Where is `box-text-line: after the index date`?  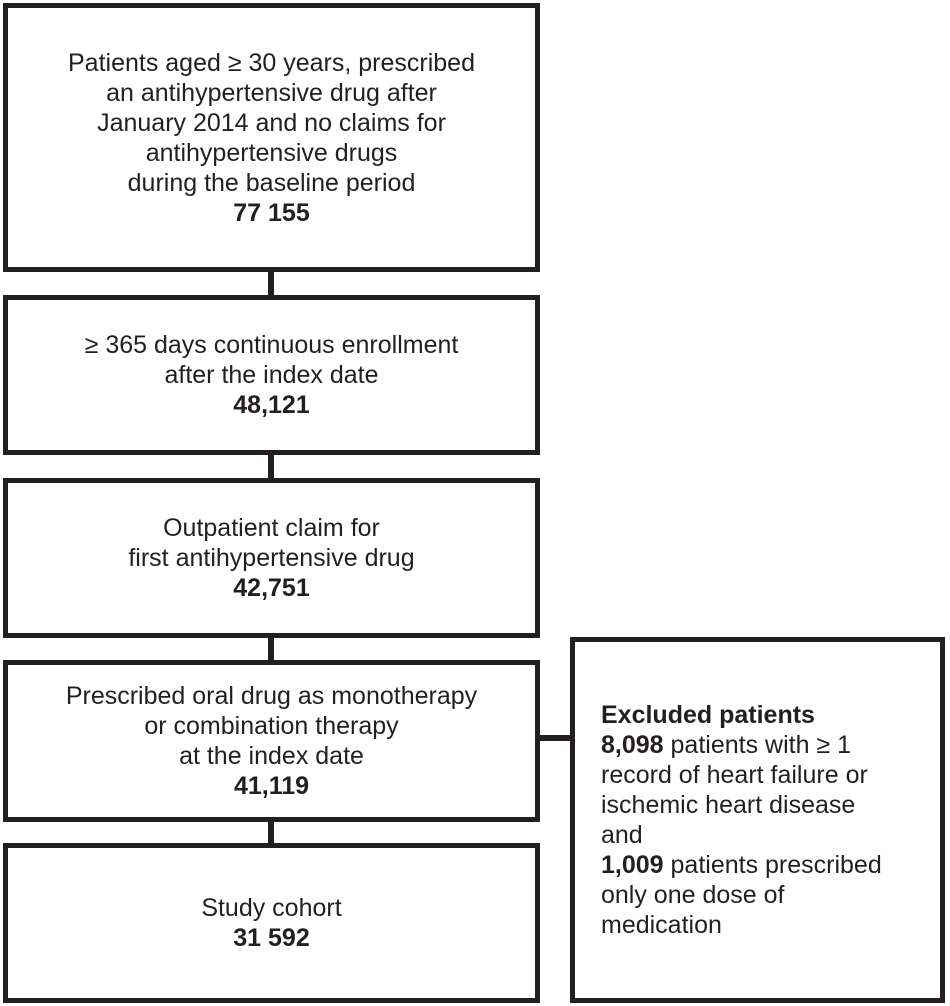
box-text-line: after the index date is located at coordinates (271, 375).